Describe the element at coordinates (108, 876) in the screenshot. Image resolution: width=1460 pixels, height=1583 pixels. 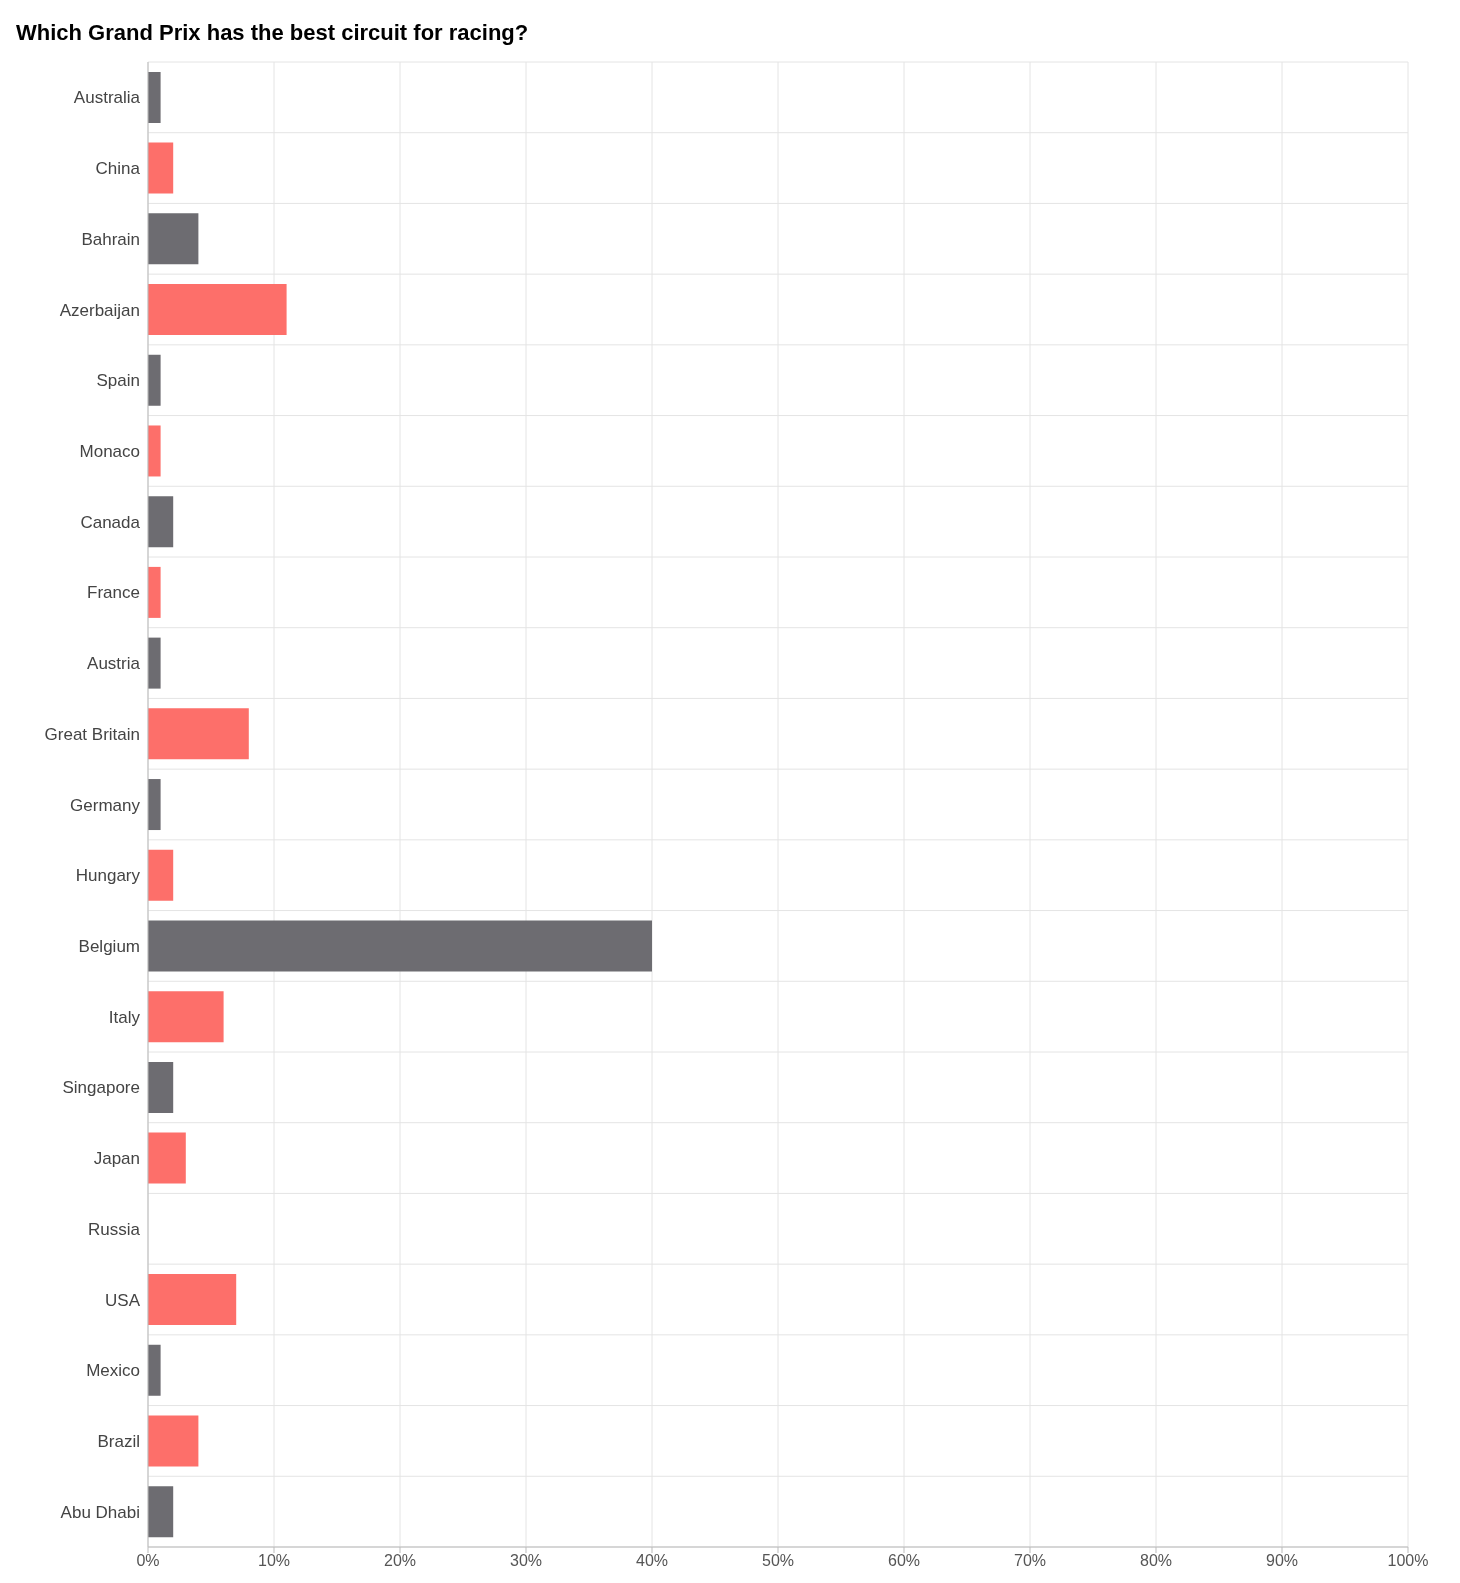
I see `y-tick-label: Hungary` at that location.